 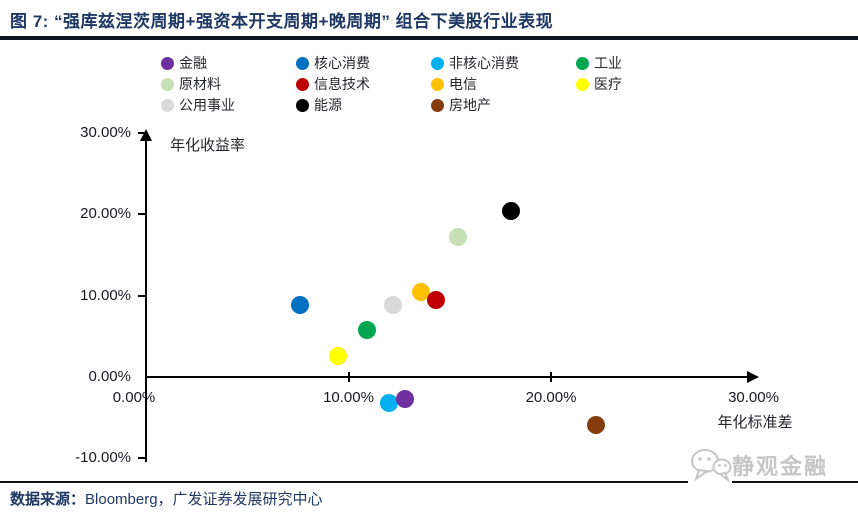 I want to click on data-source-line: 数据来源：Bloomberg，广发证券发展研究中心, so click(x=166, y=498).